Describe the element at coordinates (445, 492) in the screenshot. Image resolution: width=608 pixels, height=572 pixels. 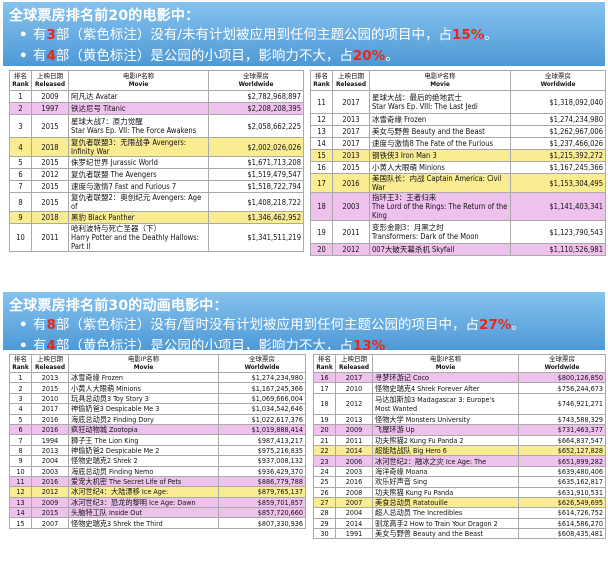
I see `movie-cell: 功夫熊猫 Kung Fu Panda` at that location.